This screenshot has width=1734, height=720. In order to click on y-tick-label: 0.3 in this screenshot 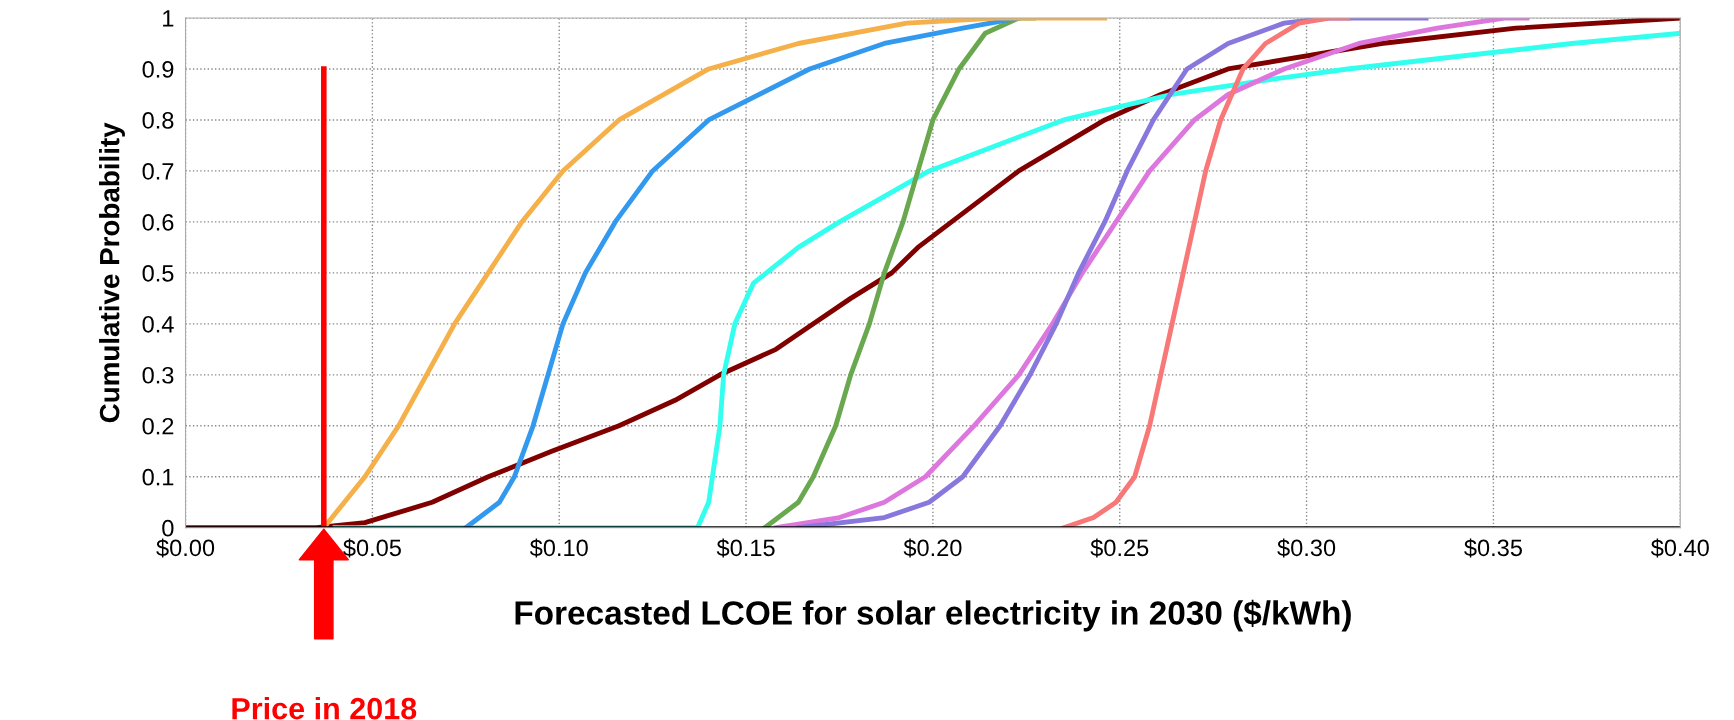, I will do `click(158, 375)`.